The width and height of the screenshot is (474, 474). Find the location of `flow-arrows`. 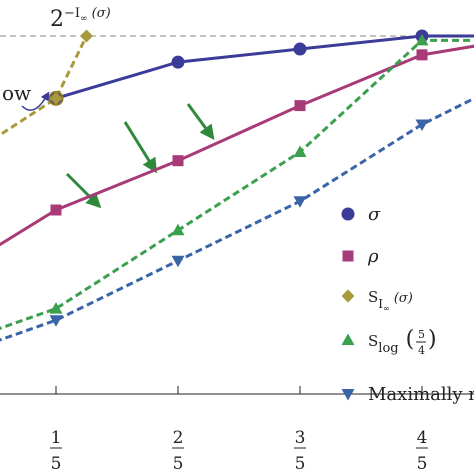

flow-arrows is located at coordinates (140, 156).